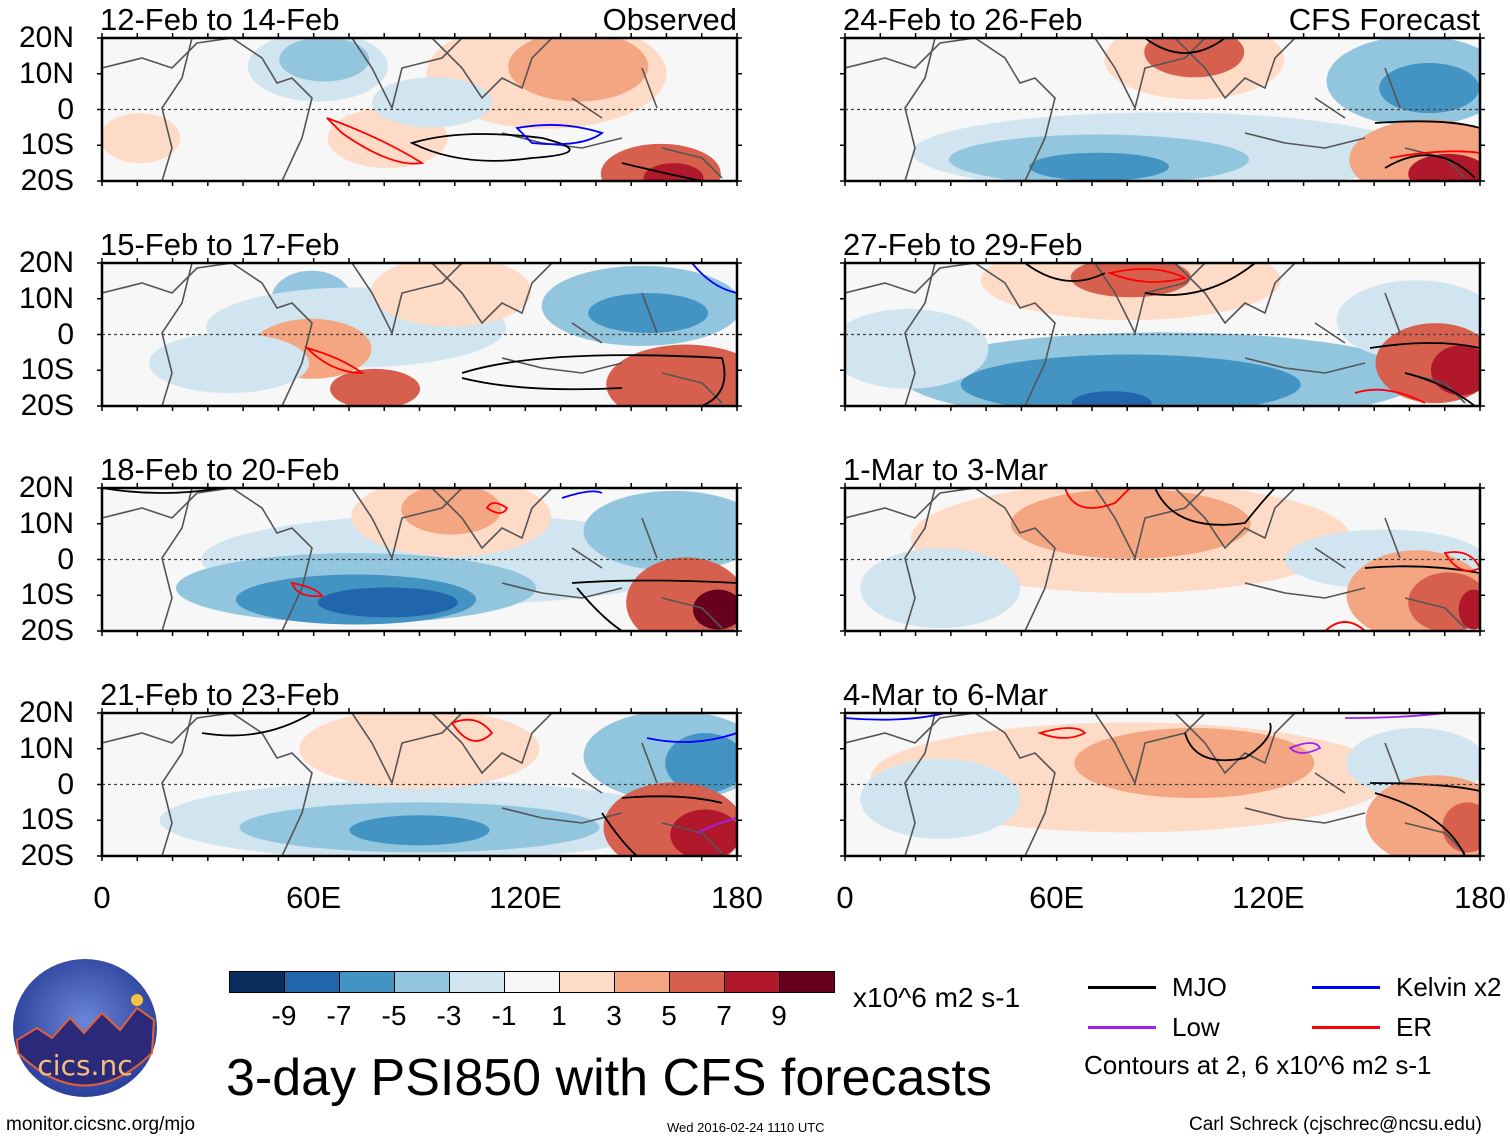  Describe the element at coordinates (669, 19) in the screenshot. I see `panel-label: Observed` at that location.